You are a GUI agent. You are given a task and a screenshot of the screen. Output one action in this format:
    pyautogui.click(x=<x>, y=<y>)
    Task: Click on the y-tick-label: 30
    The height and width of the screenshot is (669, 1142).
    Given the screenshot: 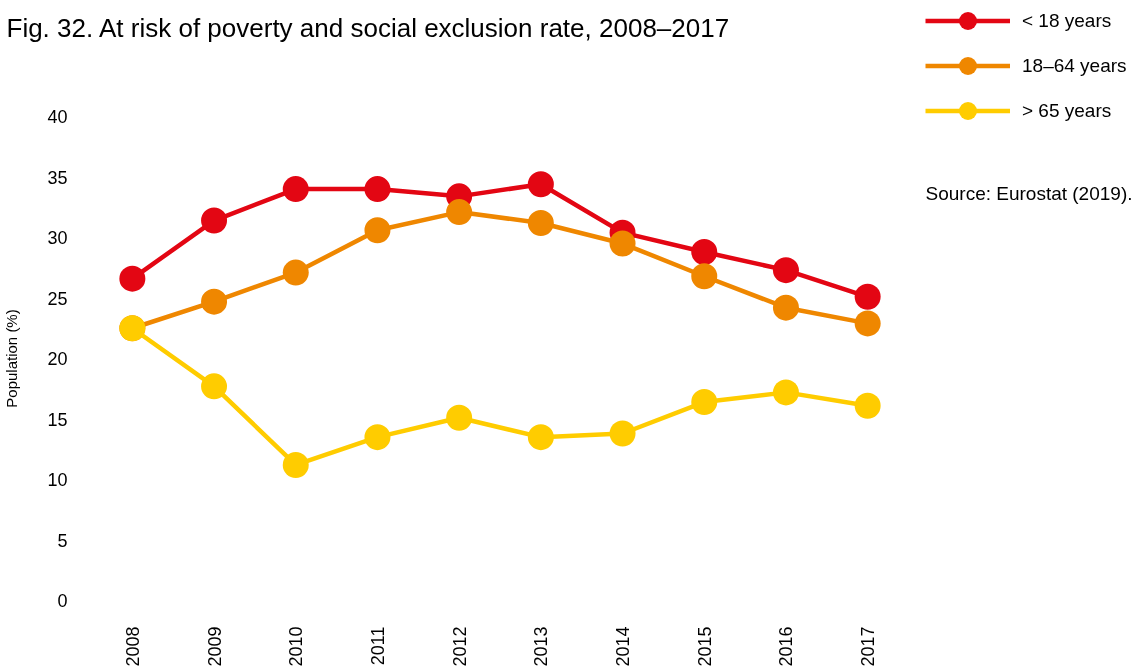 What is the action you would take?
    pyautogui.click(x=57, y=238)
    